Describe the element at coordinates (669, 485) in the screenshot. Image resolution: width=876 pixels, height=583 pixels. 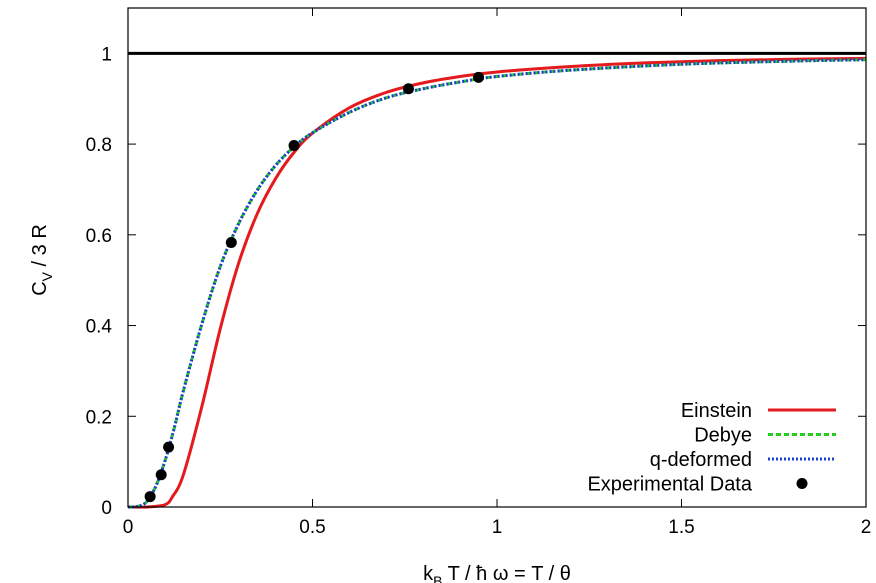
I see `legend-label: Experimental Data` at that location.